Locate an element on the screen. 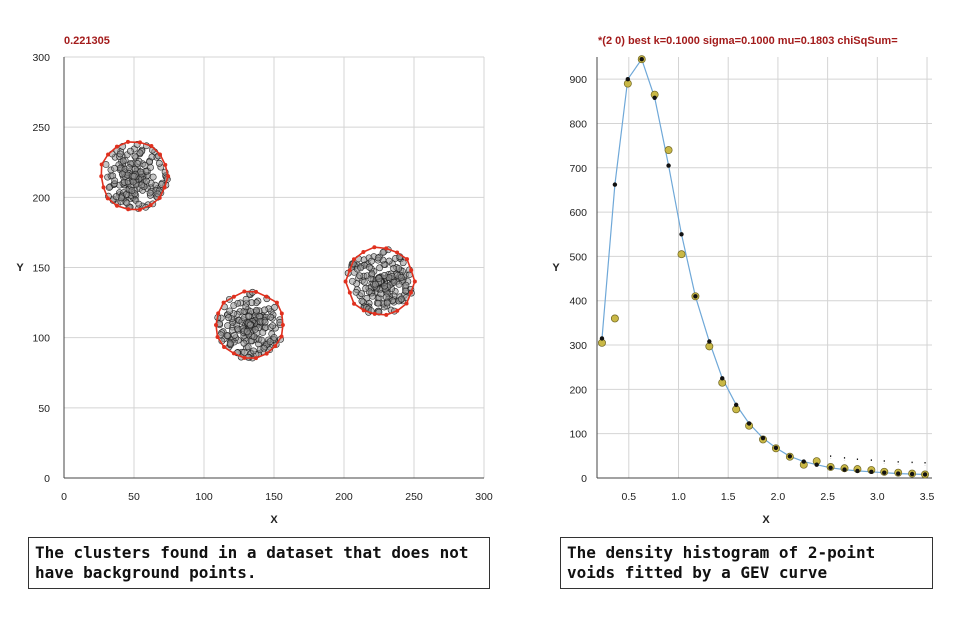  left-x-tick-label: 300 is located at coordinates (484, 497).